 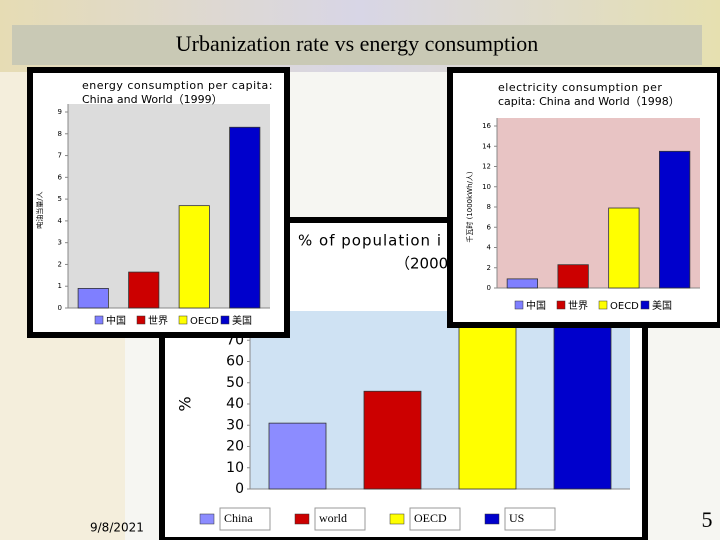 What do you see at coordinates (39, 209) in the screenshot?
I see `y-axis-label: 吨油当量/人` at bounding box center [39, 209].